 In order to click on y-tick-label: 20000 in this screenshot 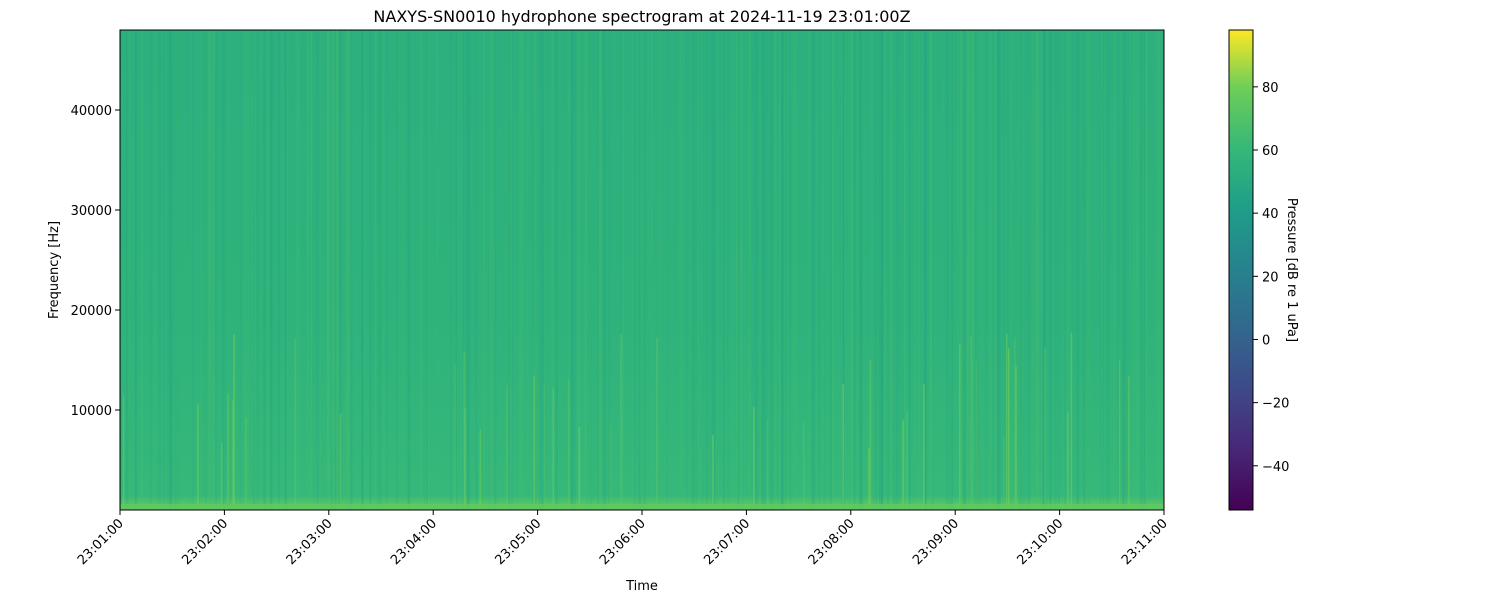, I will do `click(91, 311)`.